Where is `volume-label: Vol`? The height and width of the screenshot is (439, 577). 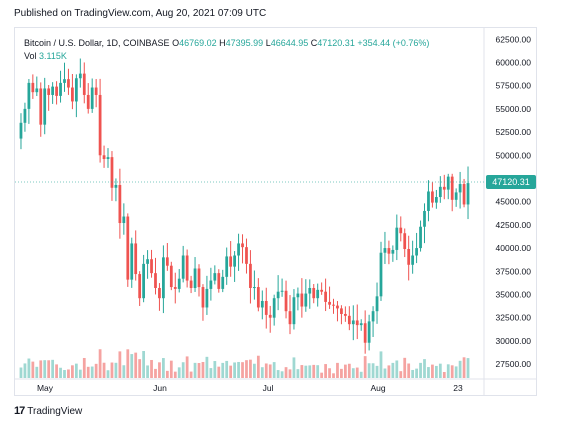
volume-label: Vol is located at coordinates (30, 56).